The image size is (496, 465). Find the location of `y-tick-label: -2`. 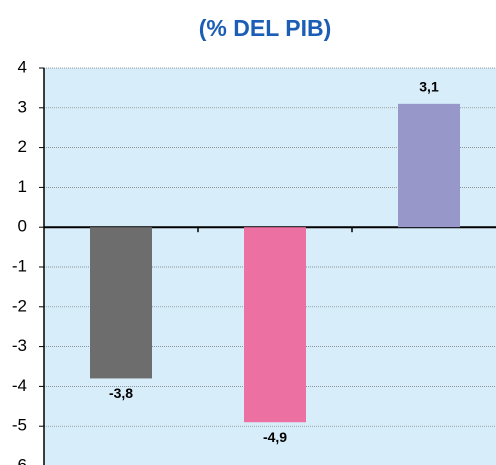

y-tick-label: -2 is located at coordinates (19, 305).